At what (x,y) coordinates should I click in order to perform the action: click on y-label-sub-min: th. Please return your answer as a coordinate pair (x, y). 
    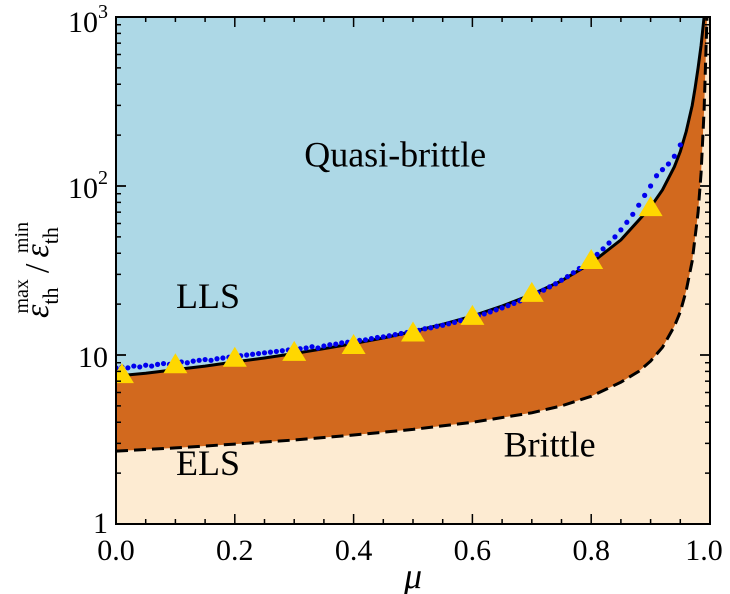
    Looking at the image, I should click on (50, 235).